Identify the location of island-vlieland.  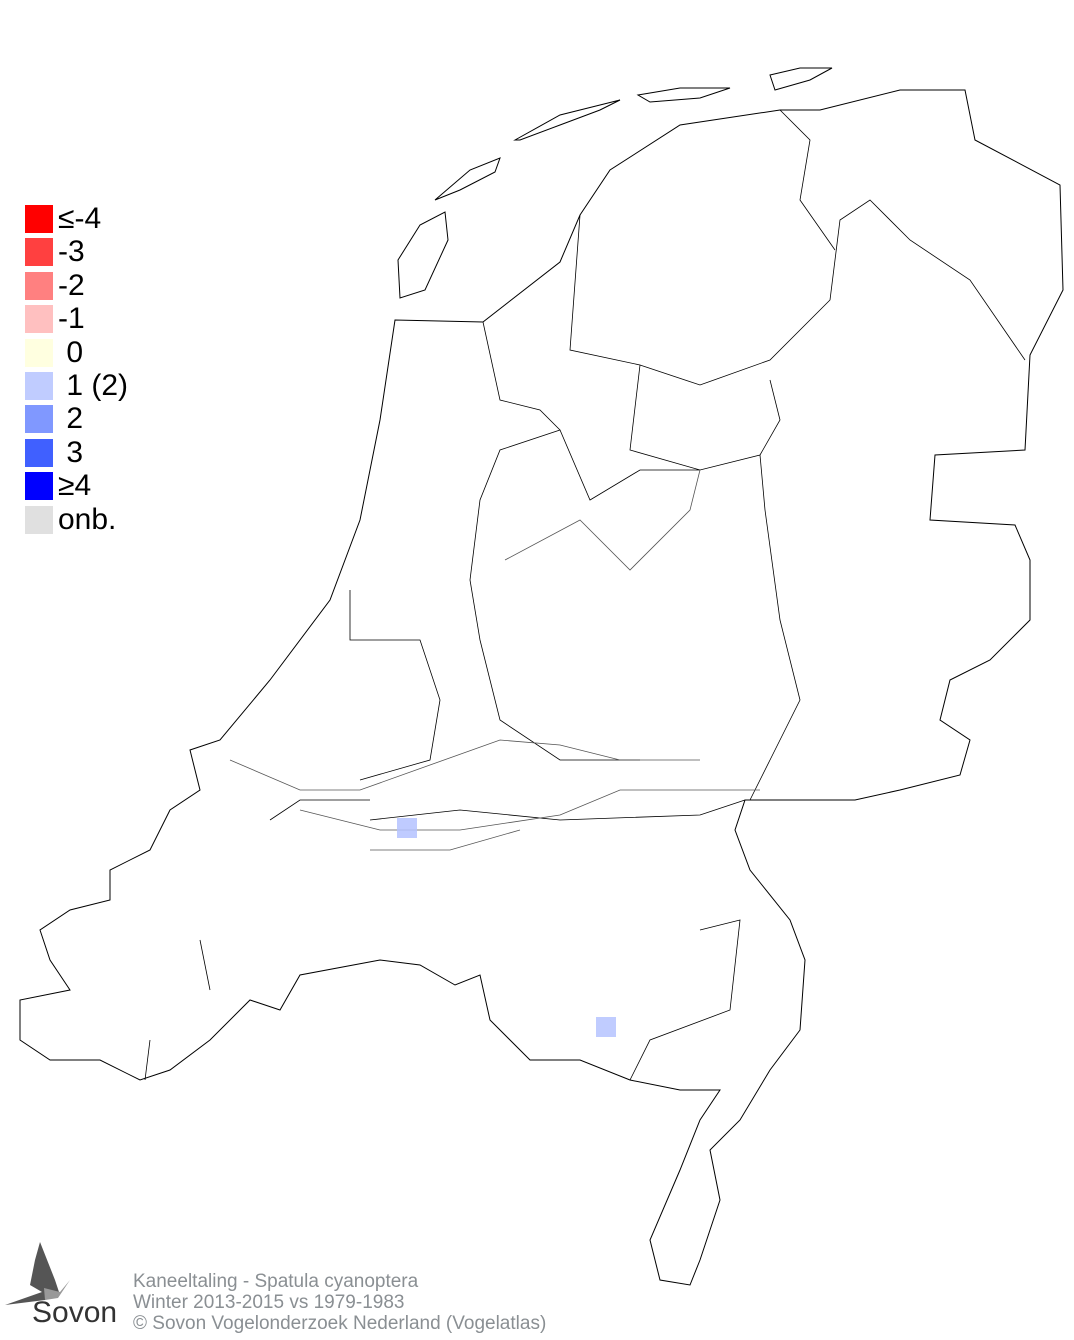
(467, 179).